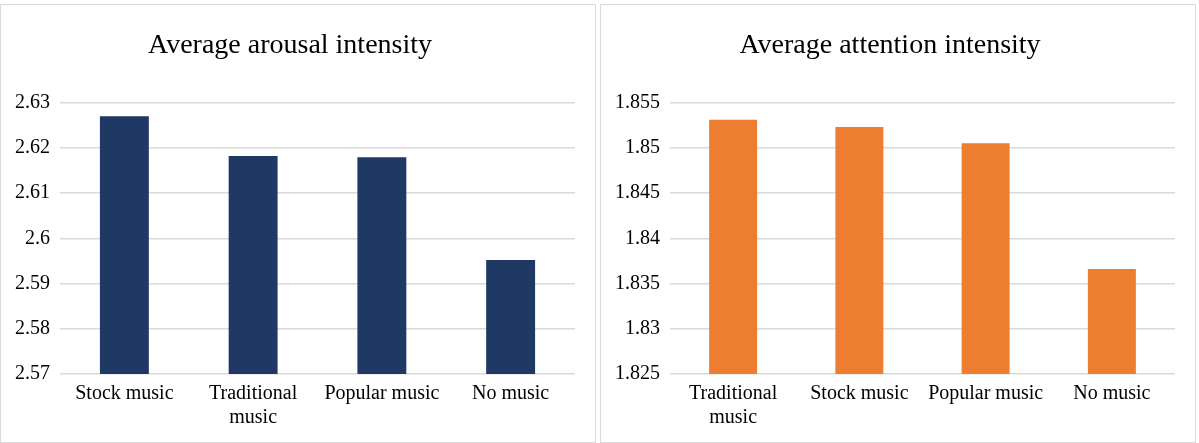  What do you see at coordinates (637, 281) in the screenshot?
I see `y-tick-label: 1.835` at bounding box center [637, 281].